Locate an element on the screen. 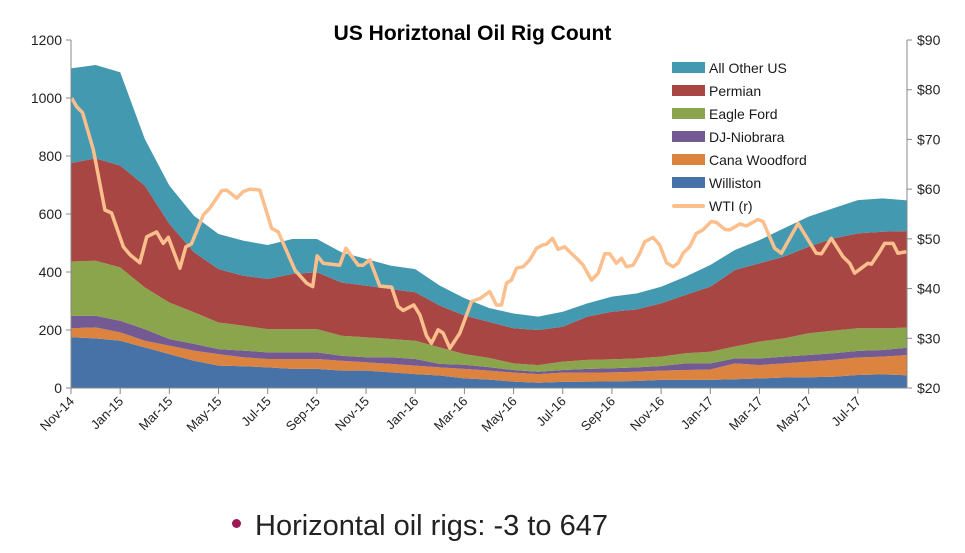  area-cana-woodford is located at coordinates (489, 355).